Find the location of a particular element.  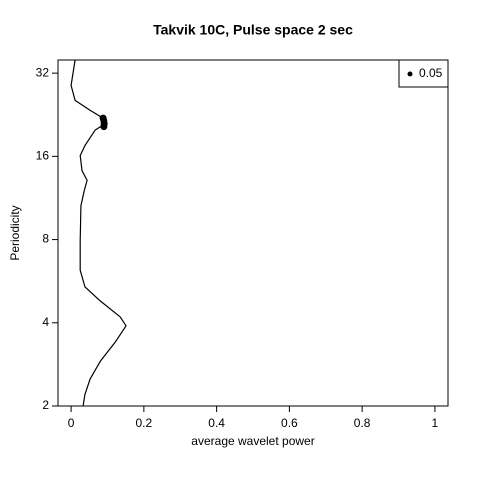

x-tick-label: 0.8 is located at coordinates (362, 423).